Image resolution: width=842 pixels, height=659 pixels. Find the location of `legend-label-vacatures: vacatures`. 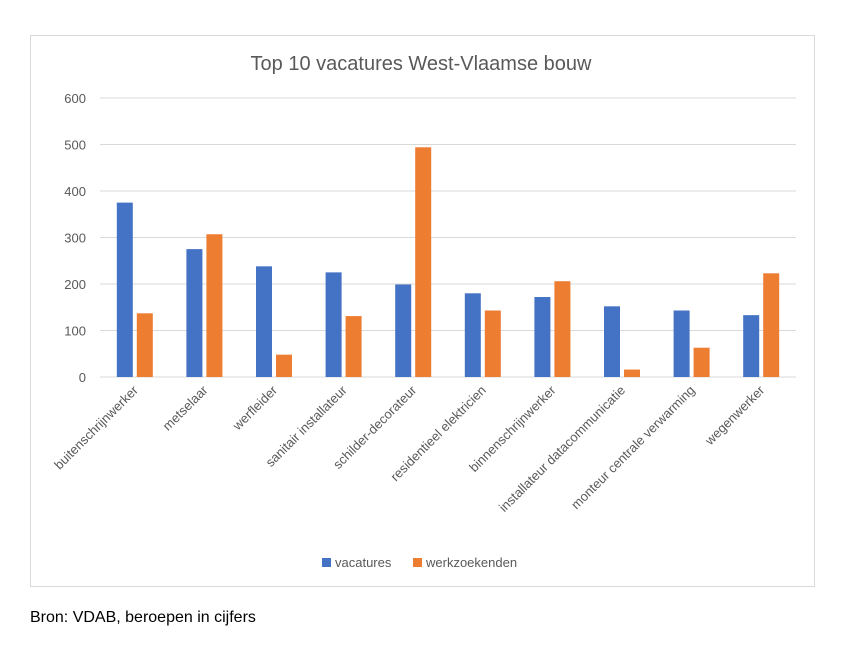

legend-label-vacatures: vacatures is located at coordinates (363, 562).